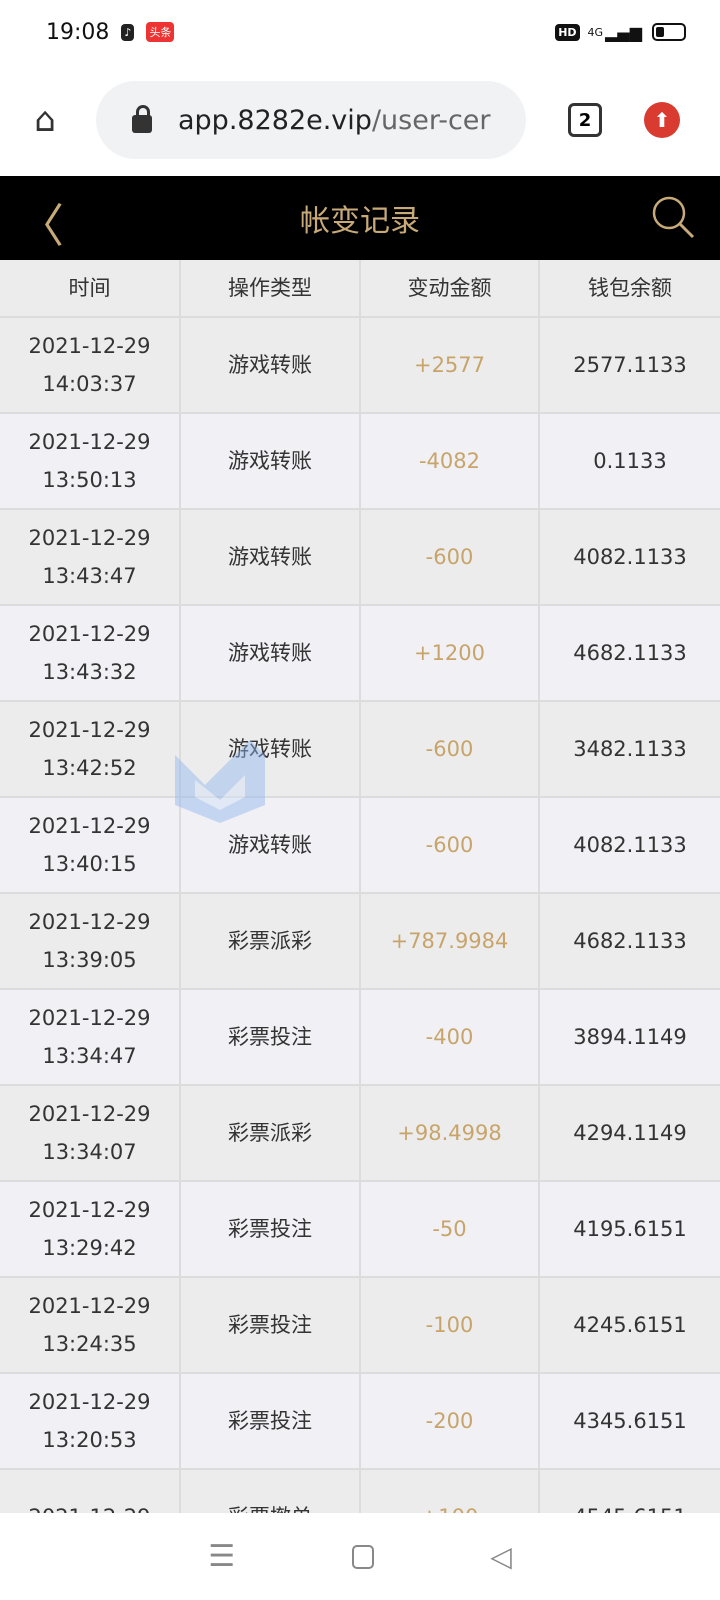 The width and height of the screenshot is (720, 1600). I want to click on cell-time: 2021-12-29 13:34:47, so click(90, 1037).